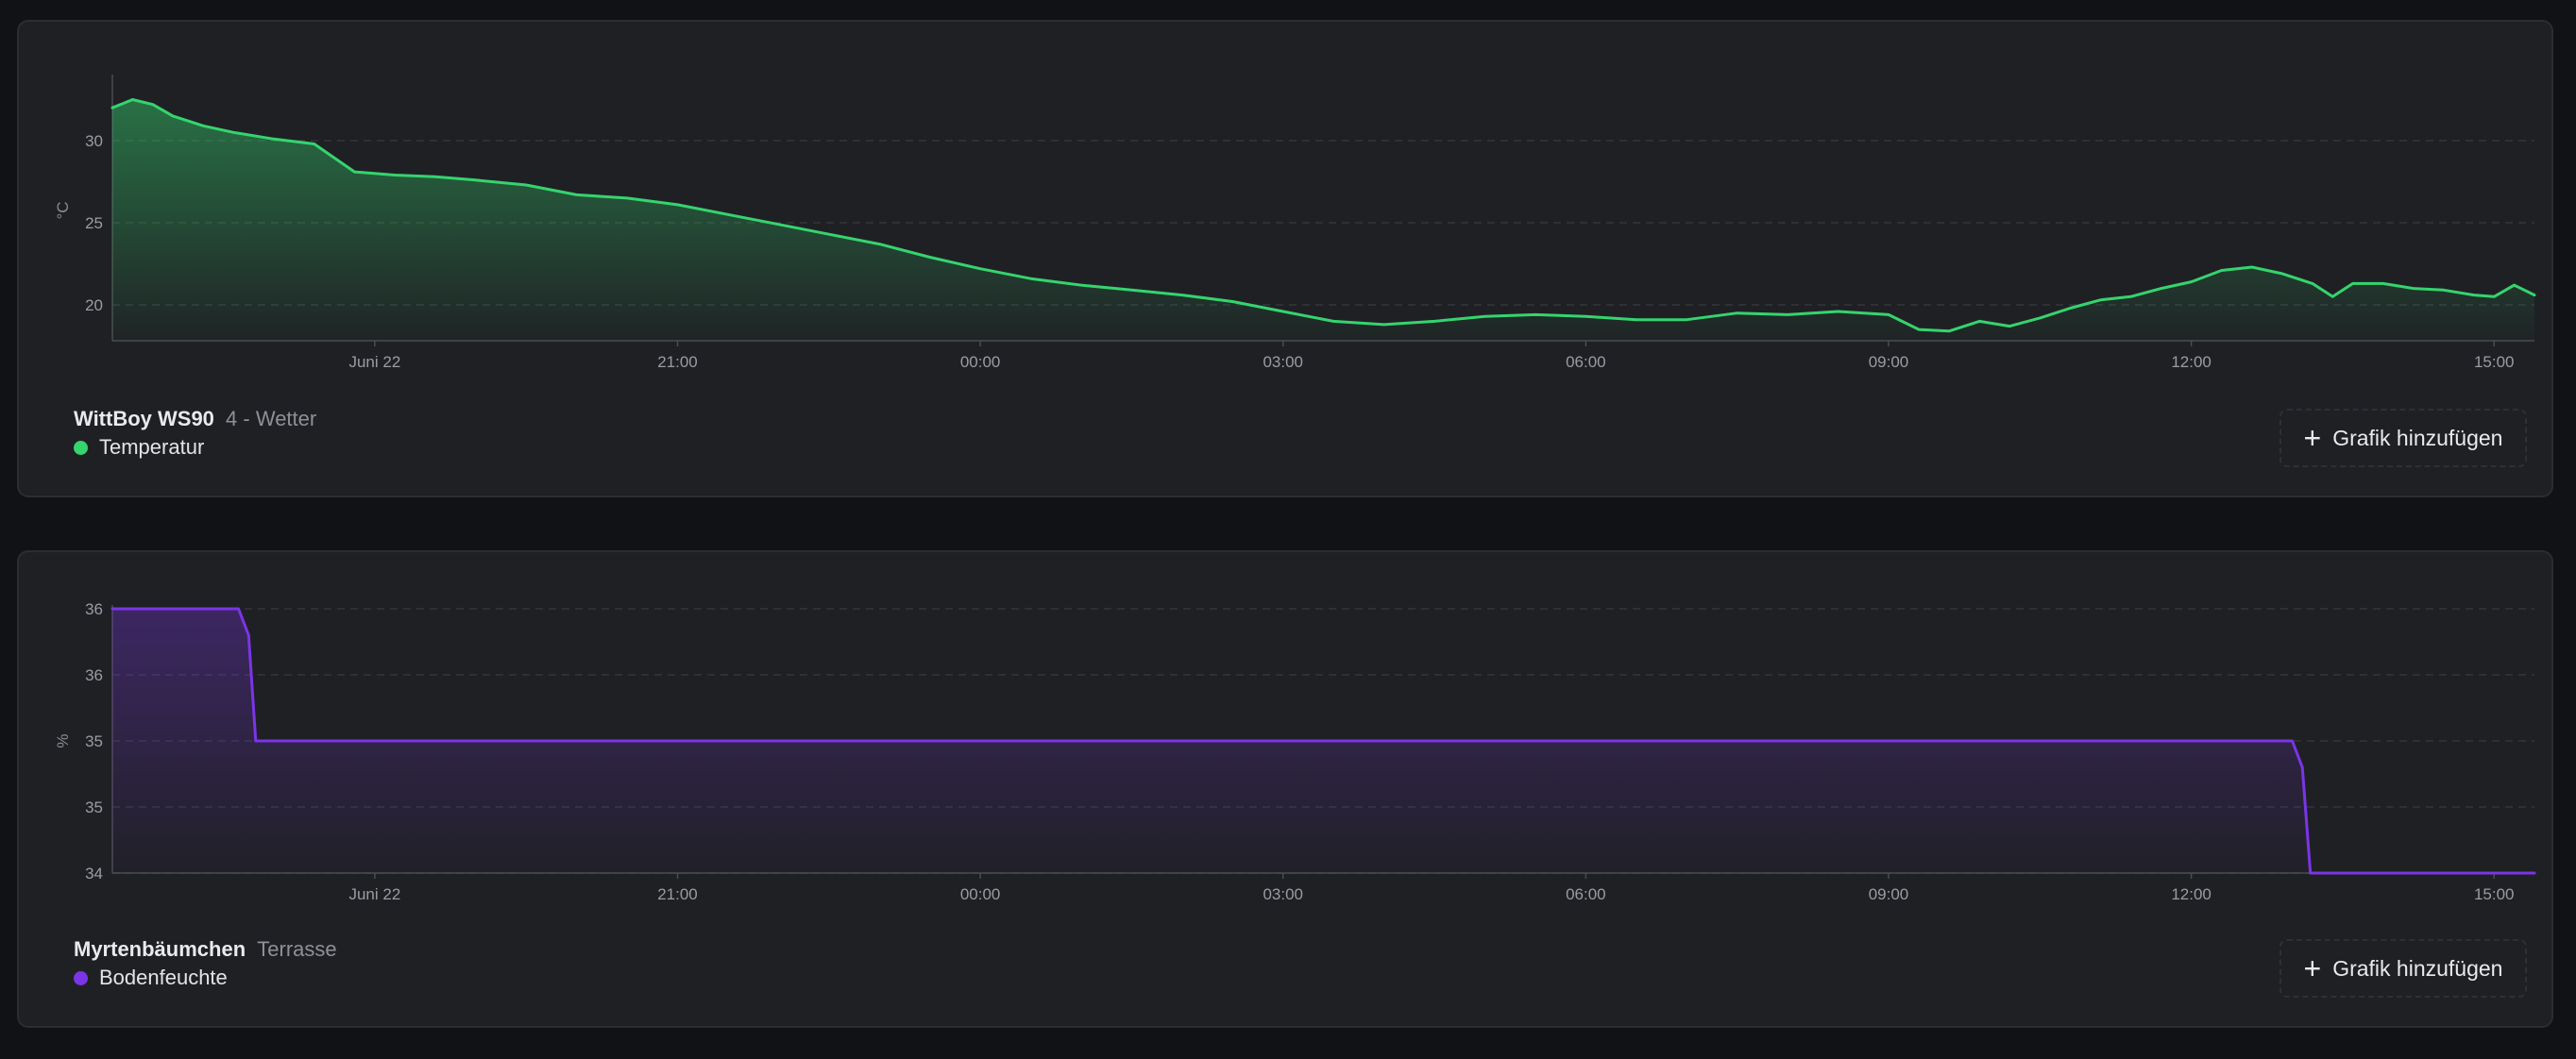 The height and width of the screenshot is (1059, 2576). Describe the element at coordinates (94, 305) in the screenshot. I see `y-tick-label: 20` at that location.